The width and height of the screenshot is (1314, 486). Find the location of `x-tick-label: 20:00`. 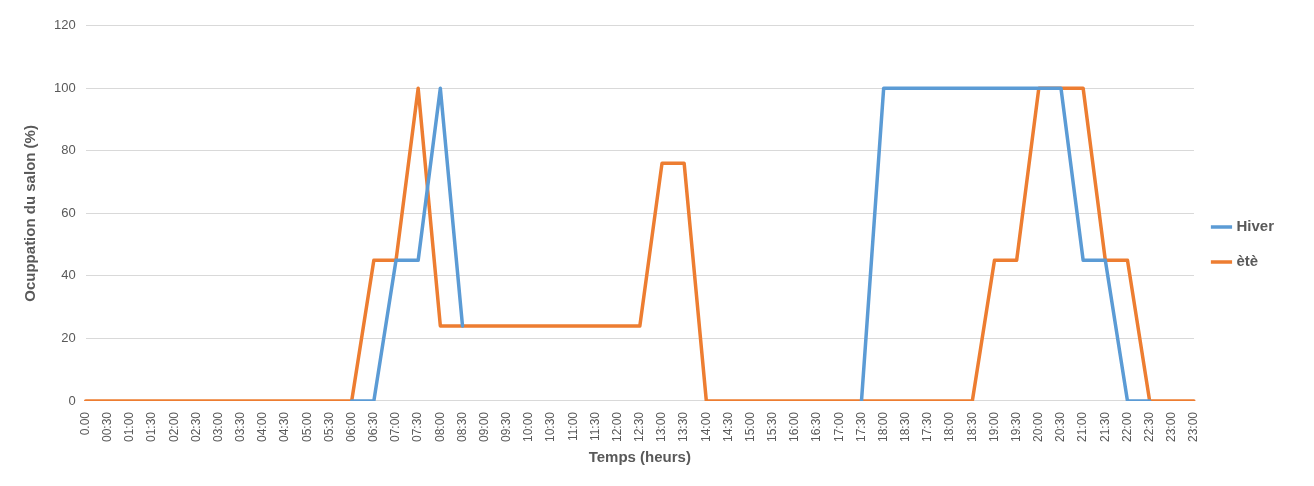

x-tick-label: 20:00 is located at coordinates (1038, 426).